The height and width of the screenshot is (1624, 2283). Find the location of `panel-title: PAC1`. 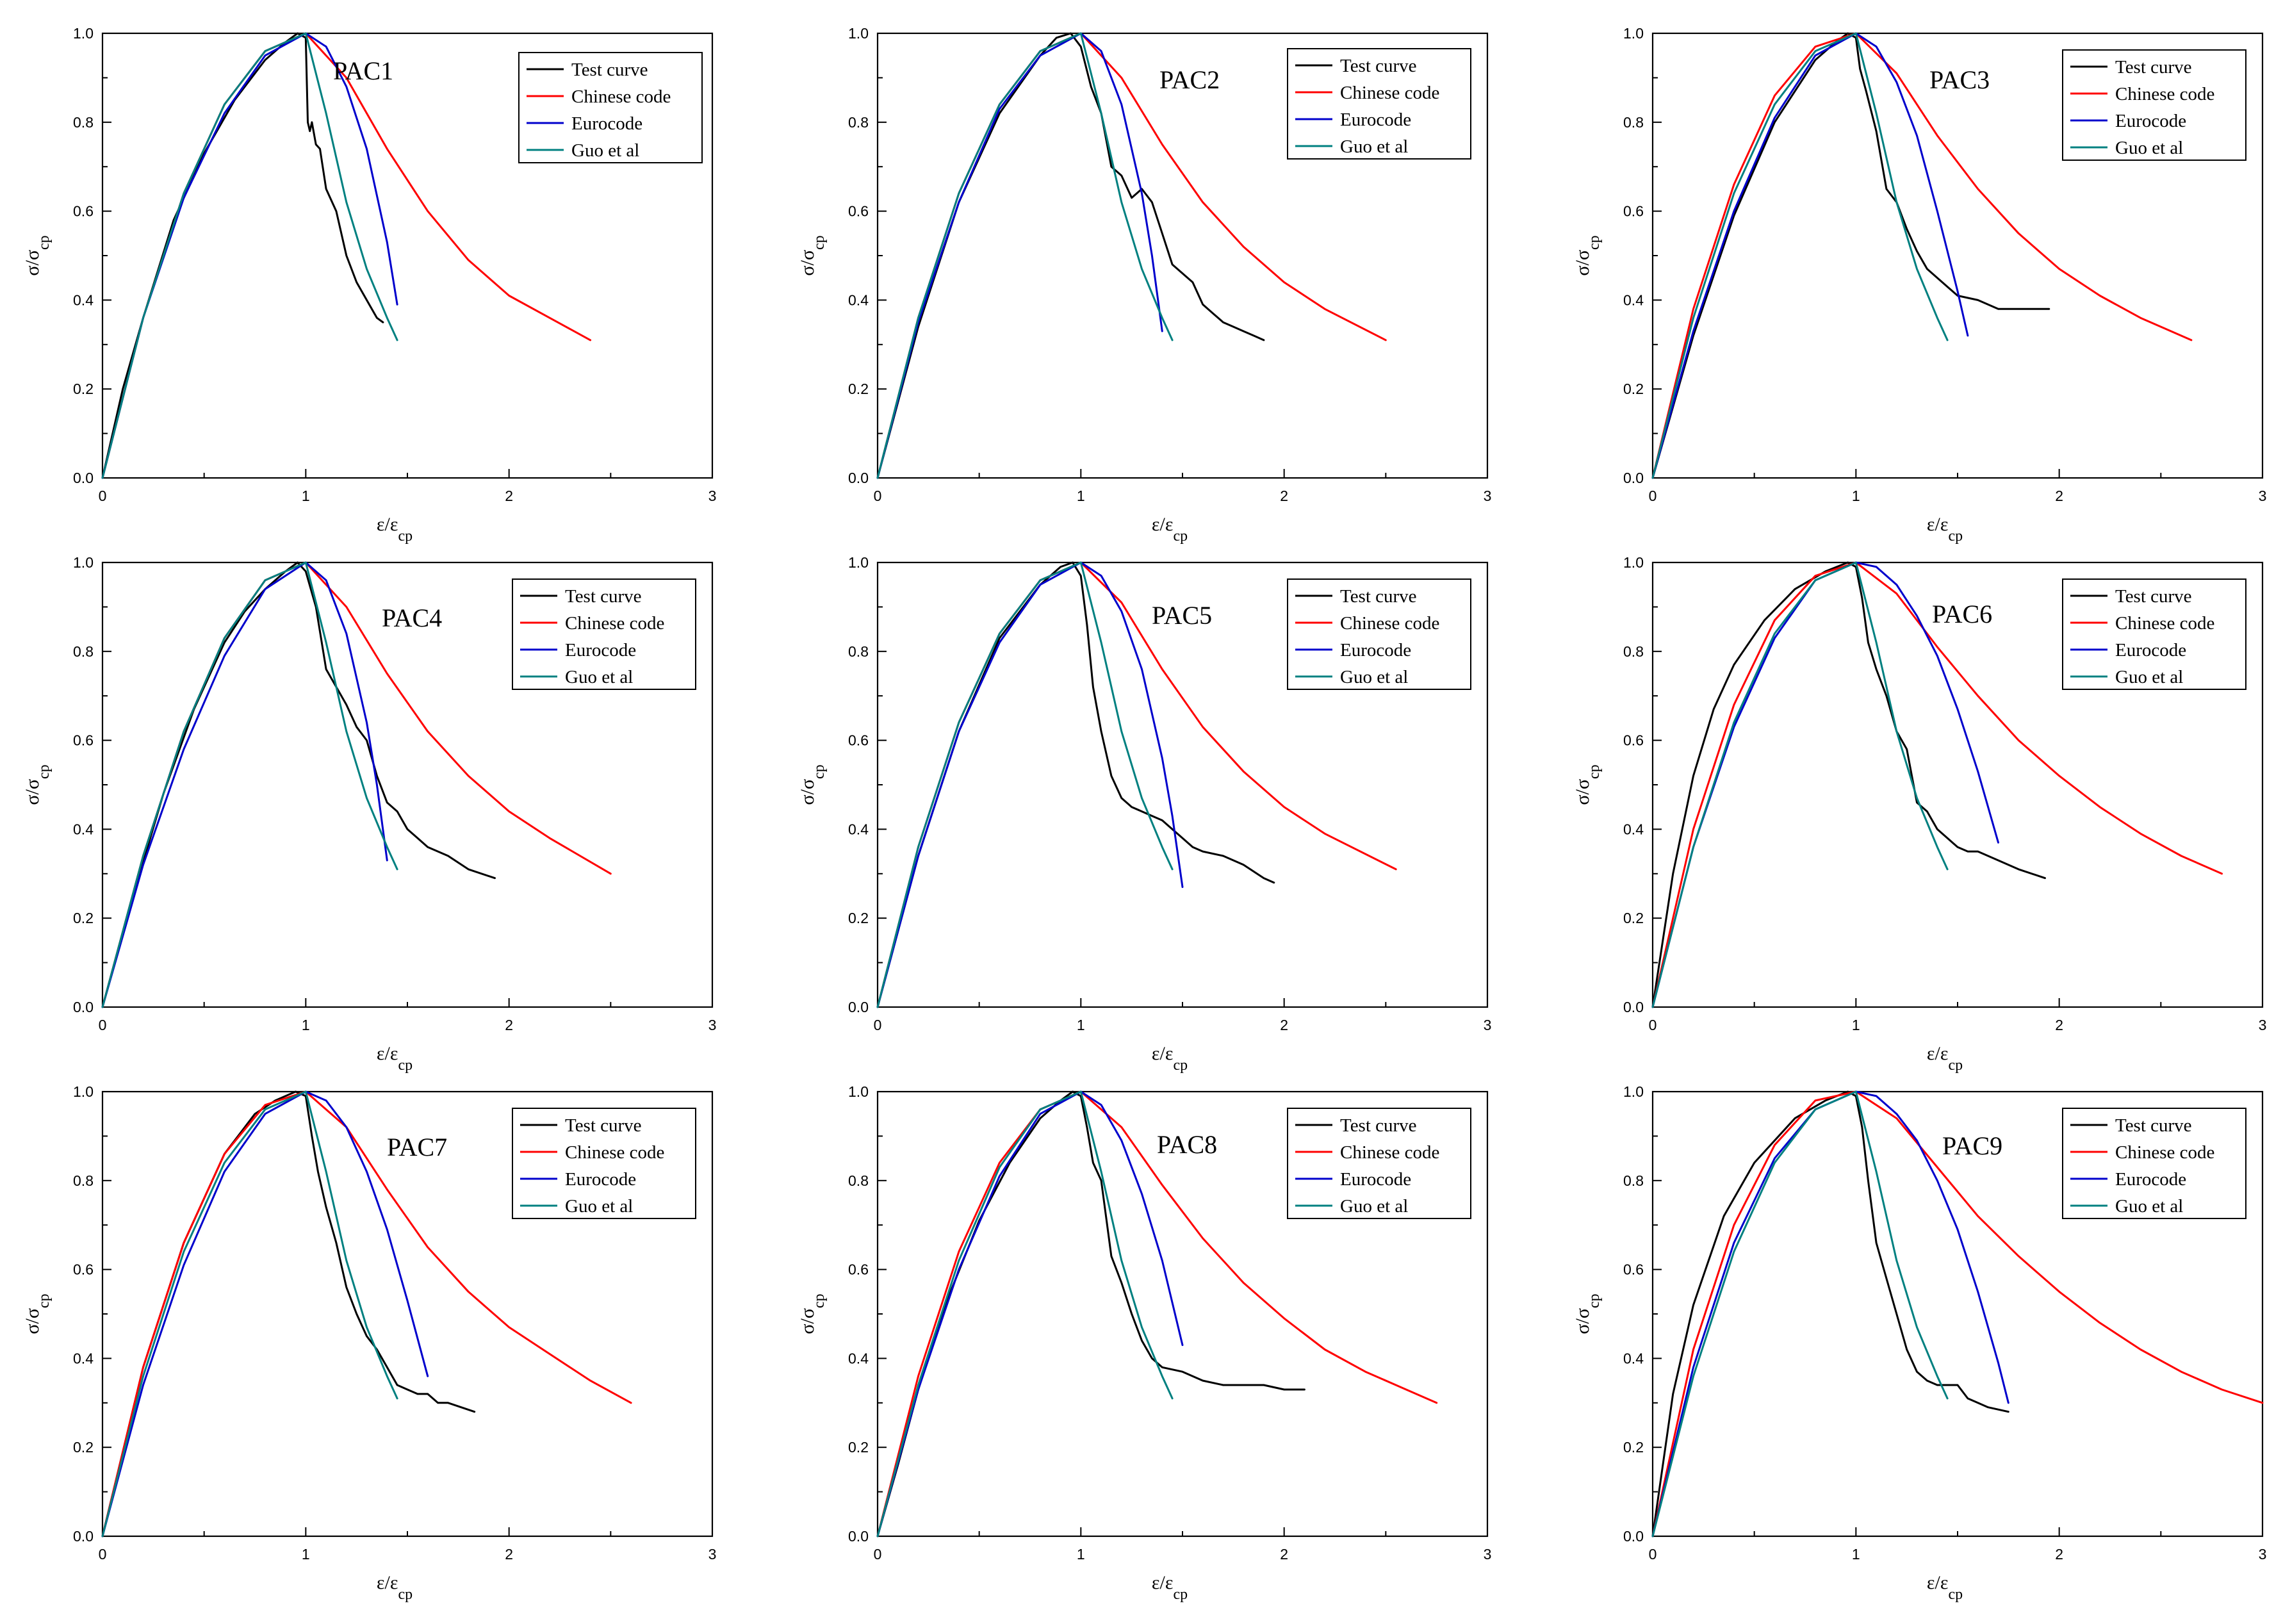

panel-title: PAC1 is located at coordinates (363, 70).